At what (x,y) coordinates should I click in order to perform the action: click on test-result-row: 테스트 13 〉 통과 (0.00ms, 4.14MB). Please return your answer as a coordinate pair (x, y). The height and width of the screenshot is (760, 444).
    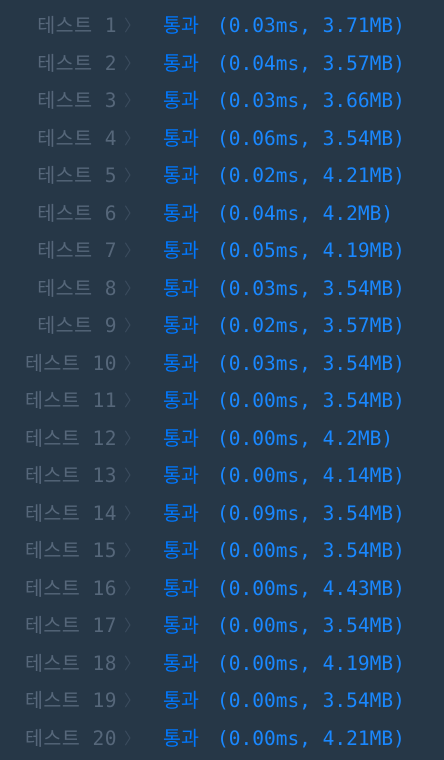
    Looking at the image, I should click on (222, 476).